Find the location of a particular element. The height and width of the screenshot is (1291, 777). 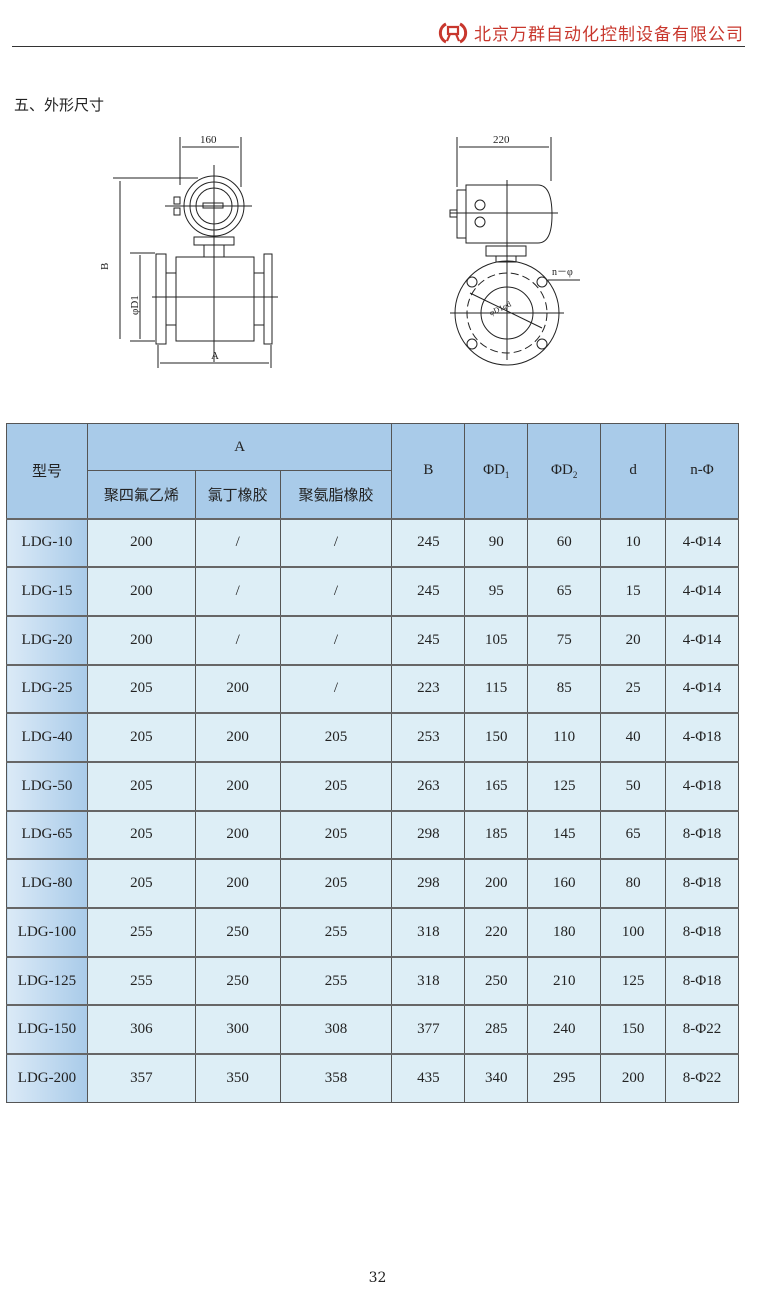

table-row: LDG-15 200//245 95 65 15 4-Φ14 is located at coordinates (372, 591).